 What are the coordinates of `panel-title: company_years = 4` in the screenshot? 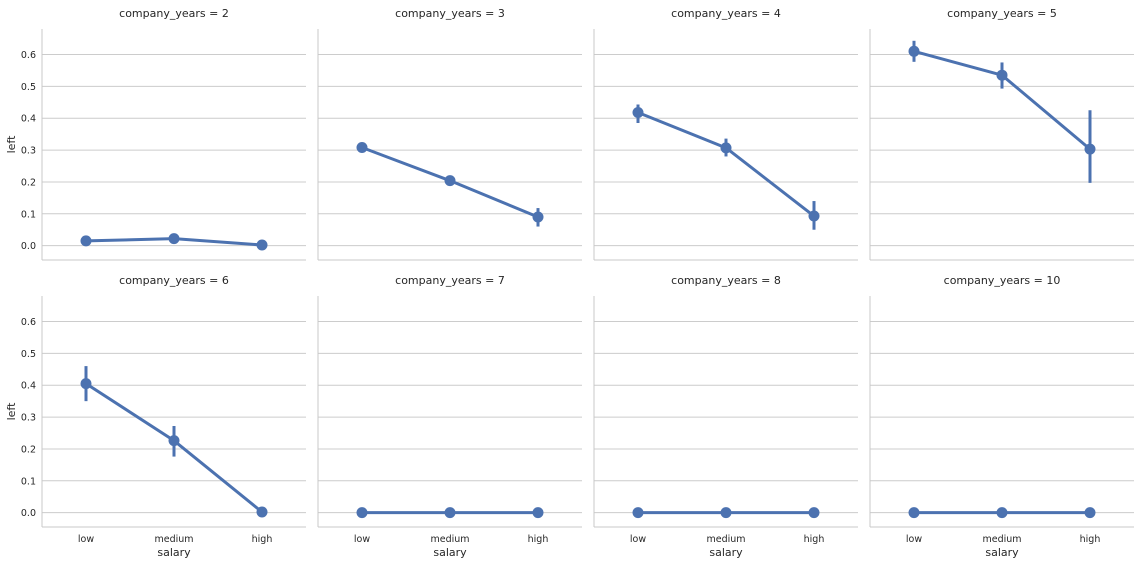 It's located at (726, 13).